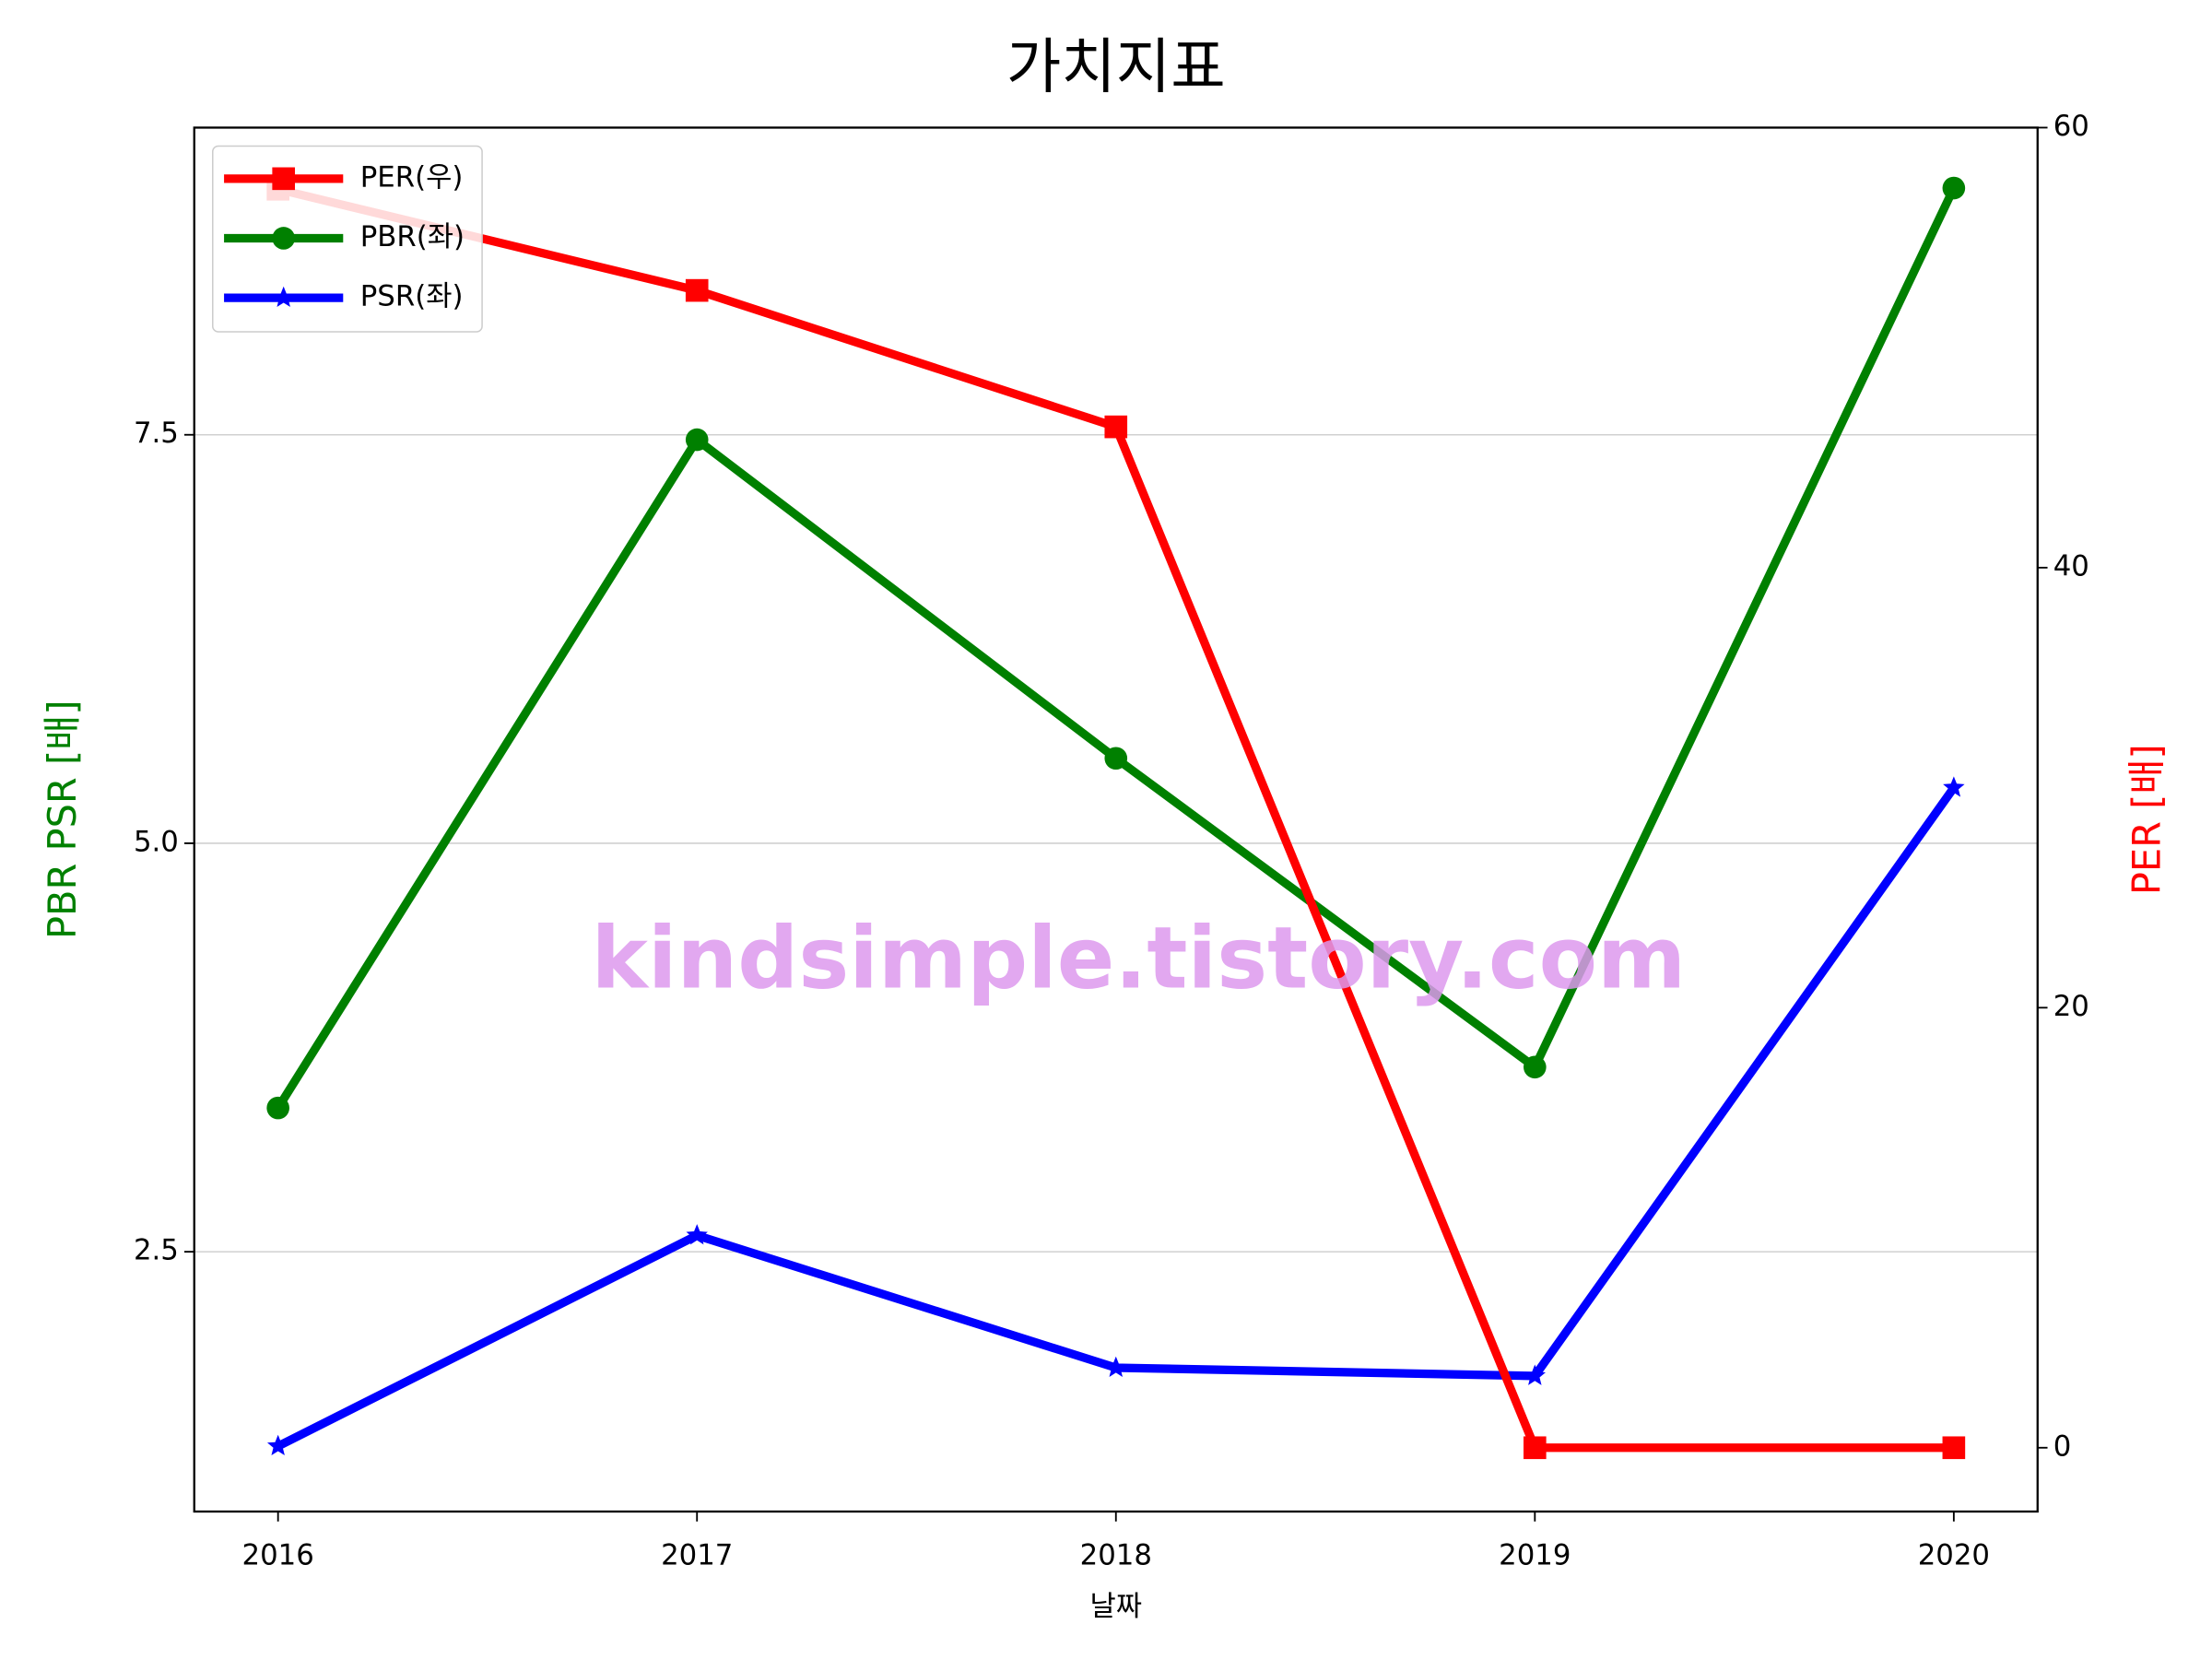 The height and width of the screenshot is (1659, 2212). What do you see at coordinates (1116, 1555) in the screenshot?
I see `x-tick-label: 2018` at bounding box center [1116, 1555].